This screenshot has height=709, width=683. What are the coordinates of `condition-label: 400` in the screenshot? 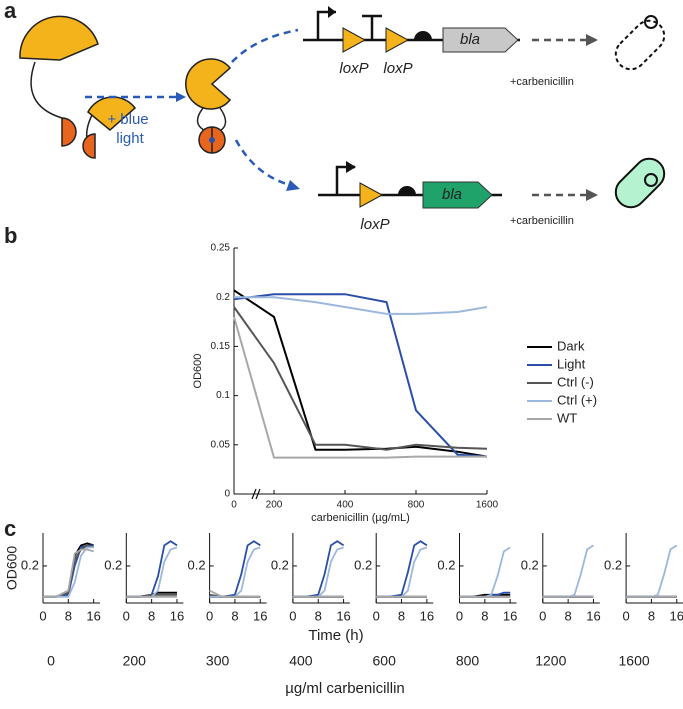 It's located at (301, 661).